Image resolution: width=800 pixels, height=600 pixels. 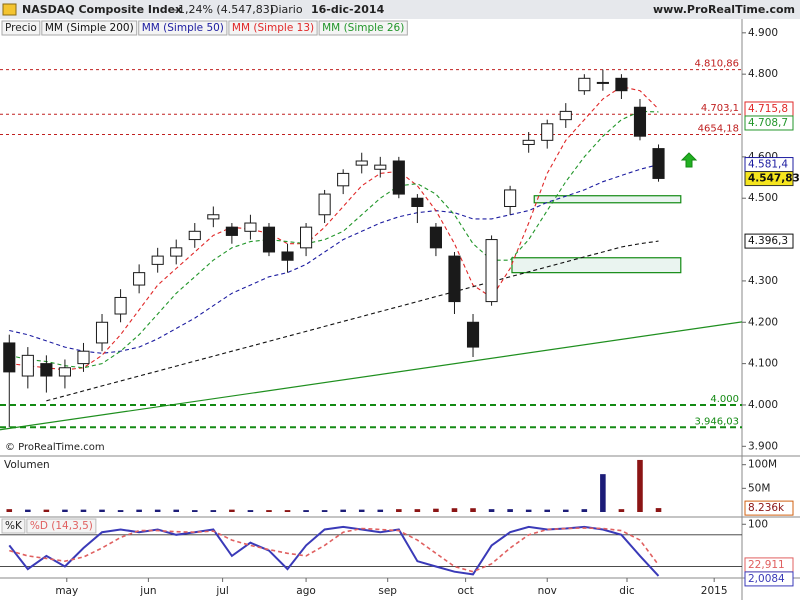 What do you see at coordinates (55, 447) in the screenshot?
I see `watermark: © ProRealTime.com` at bounding box center [55, 447].